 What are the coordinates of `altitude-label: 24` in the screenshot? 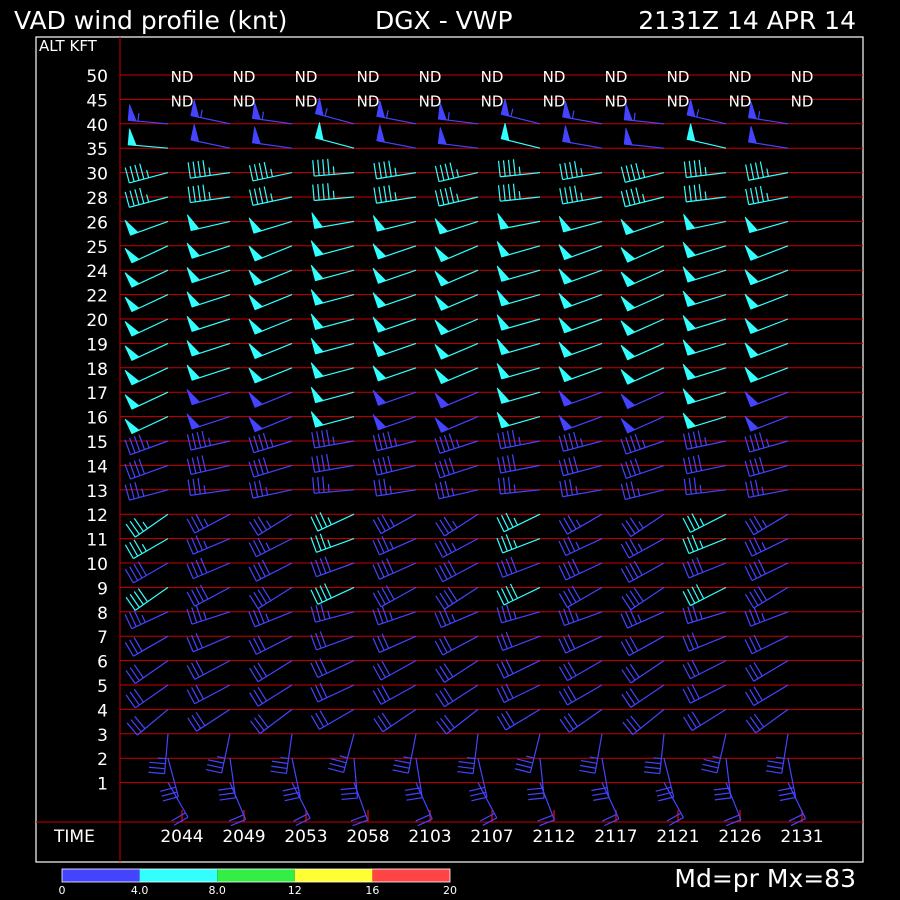 It's located at (97, 272).